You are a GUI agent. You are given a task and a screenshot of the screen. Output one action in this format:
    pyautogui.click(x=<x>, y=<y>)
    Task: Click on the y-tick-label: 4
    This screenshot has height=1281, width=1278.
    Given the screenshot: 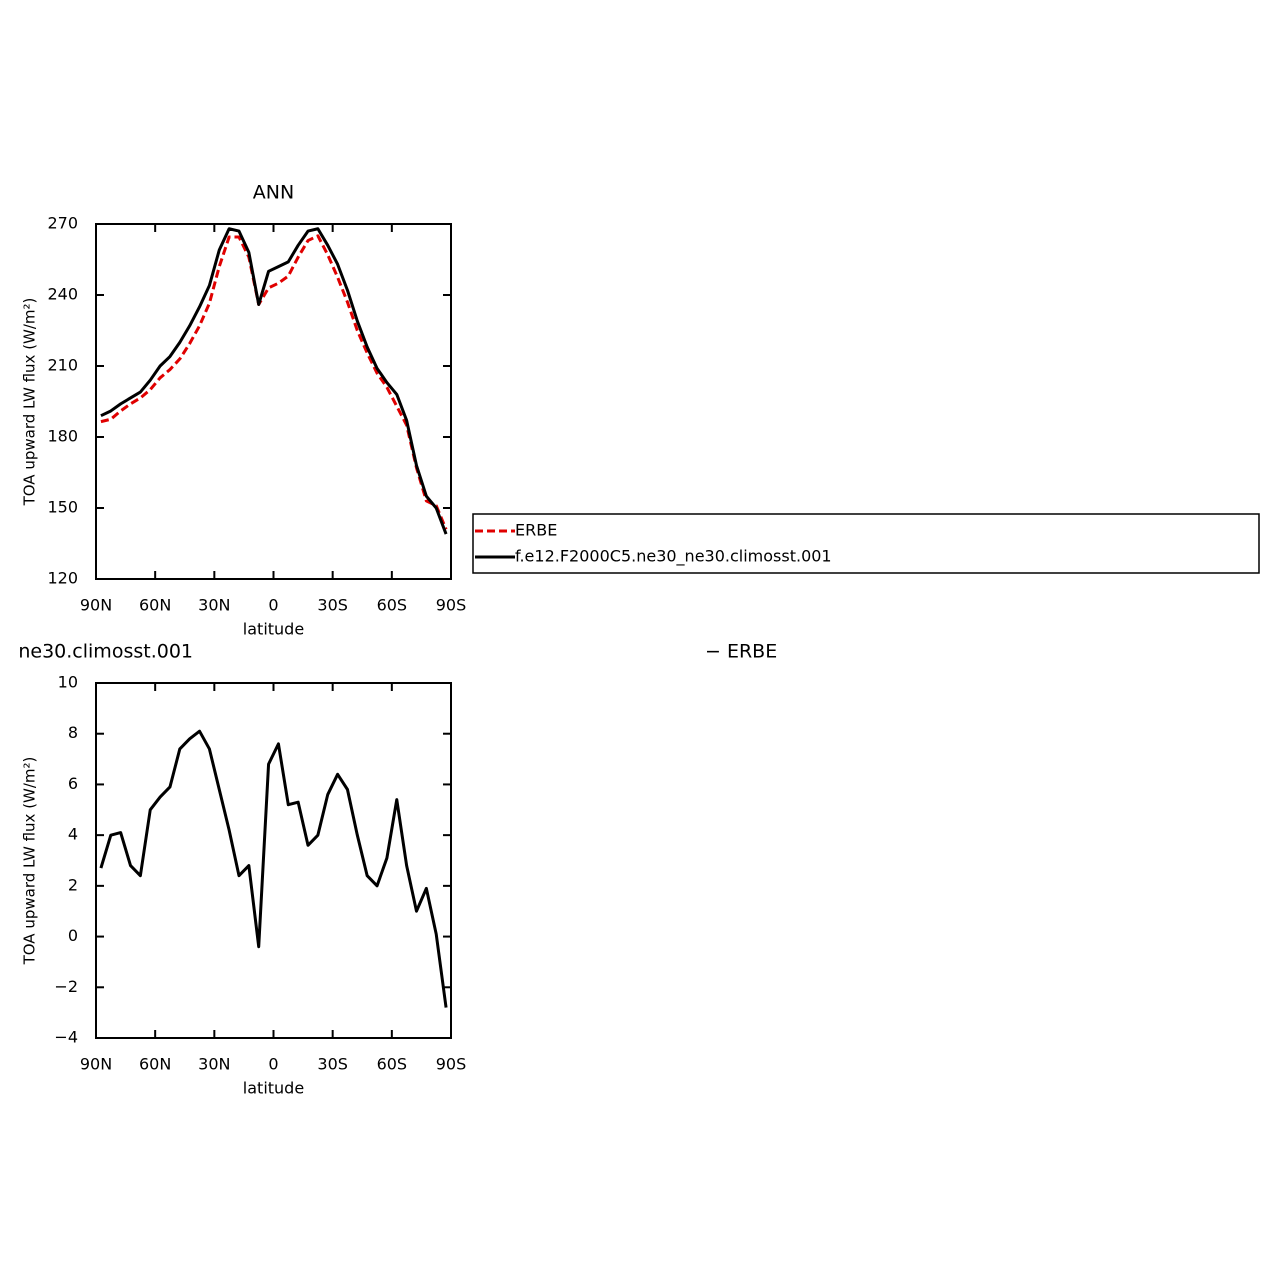 What is the action you would take?
    pyautogui.click(x=73, y=834)
    